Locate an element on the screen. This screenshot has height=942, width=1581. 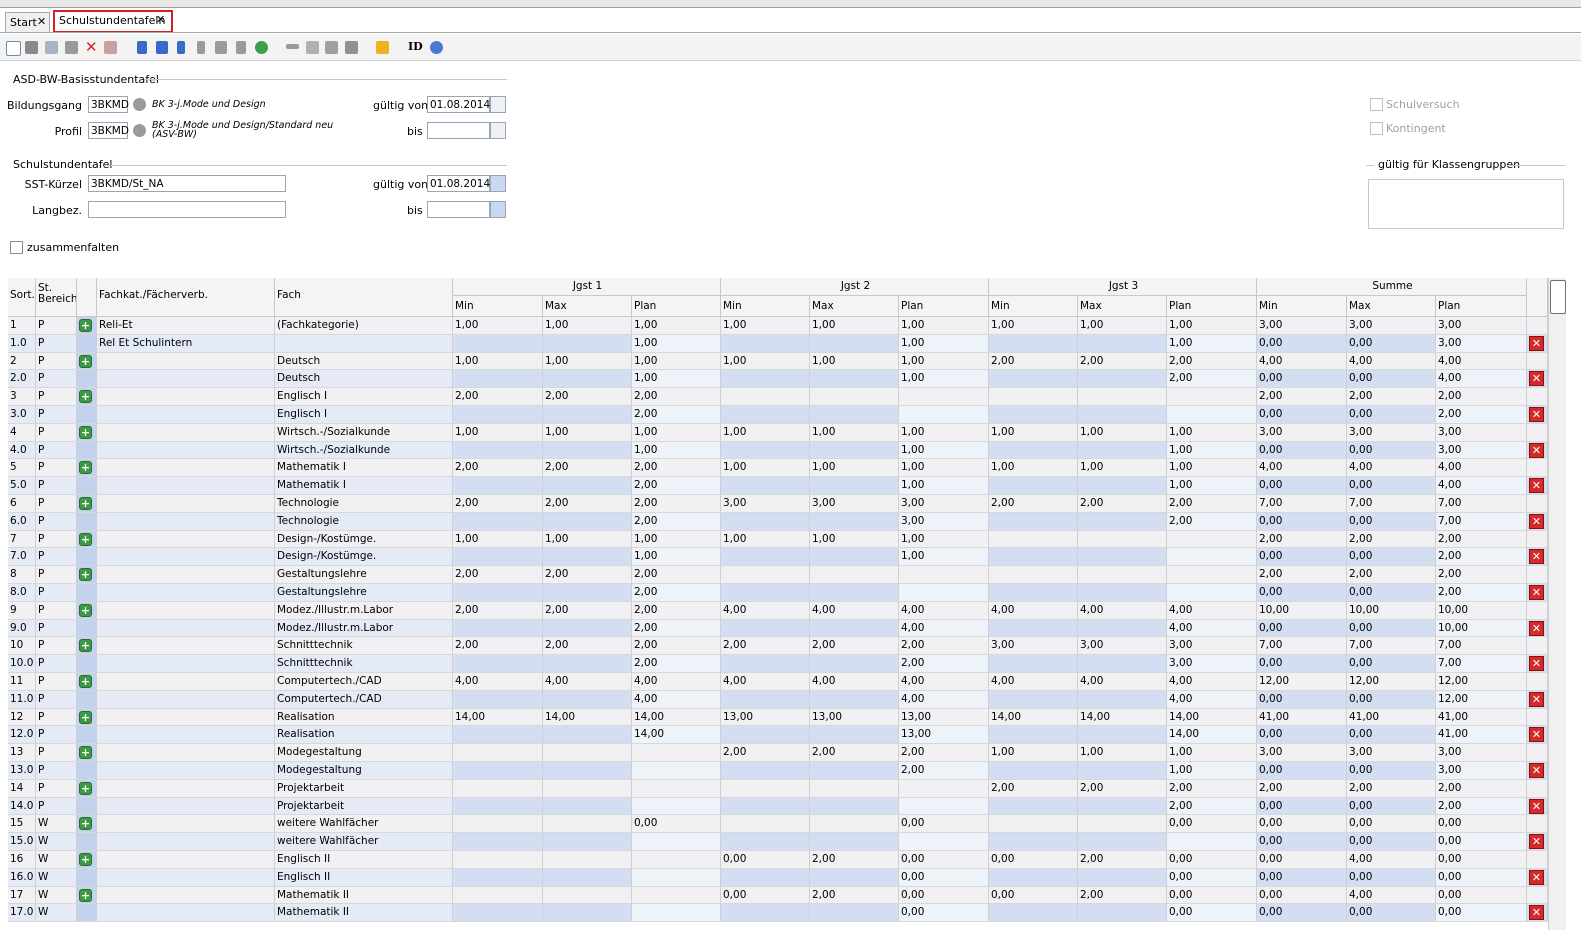
next-page-button is located at coordinates (221, 47).